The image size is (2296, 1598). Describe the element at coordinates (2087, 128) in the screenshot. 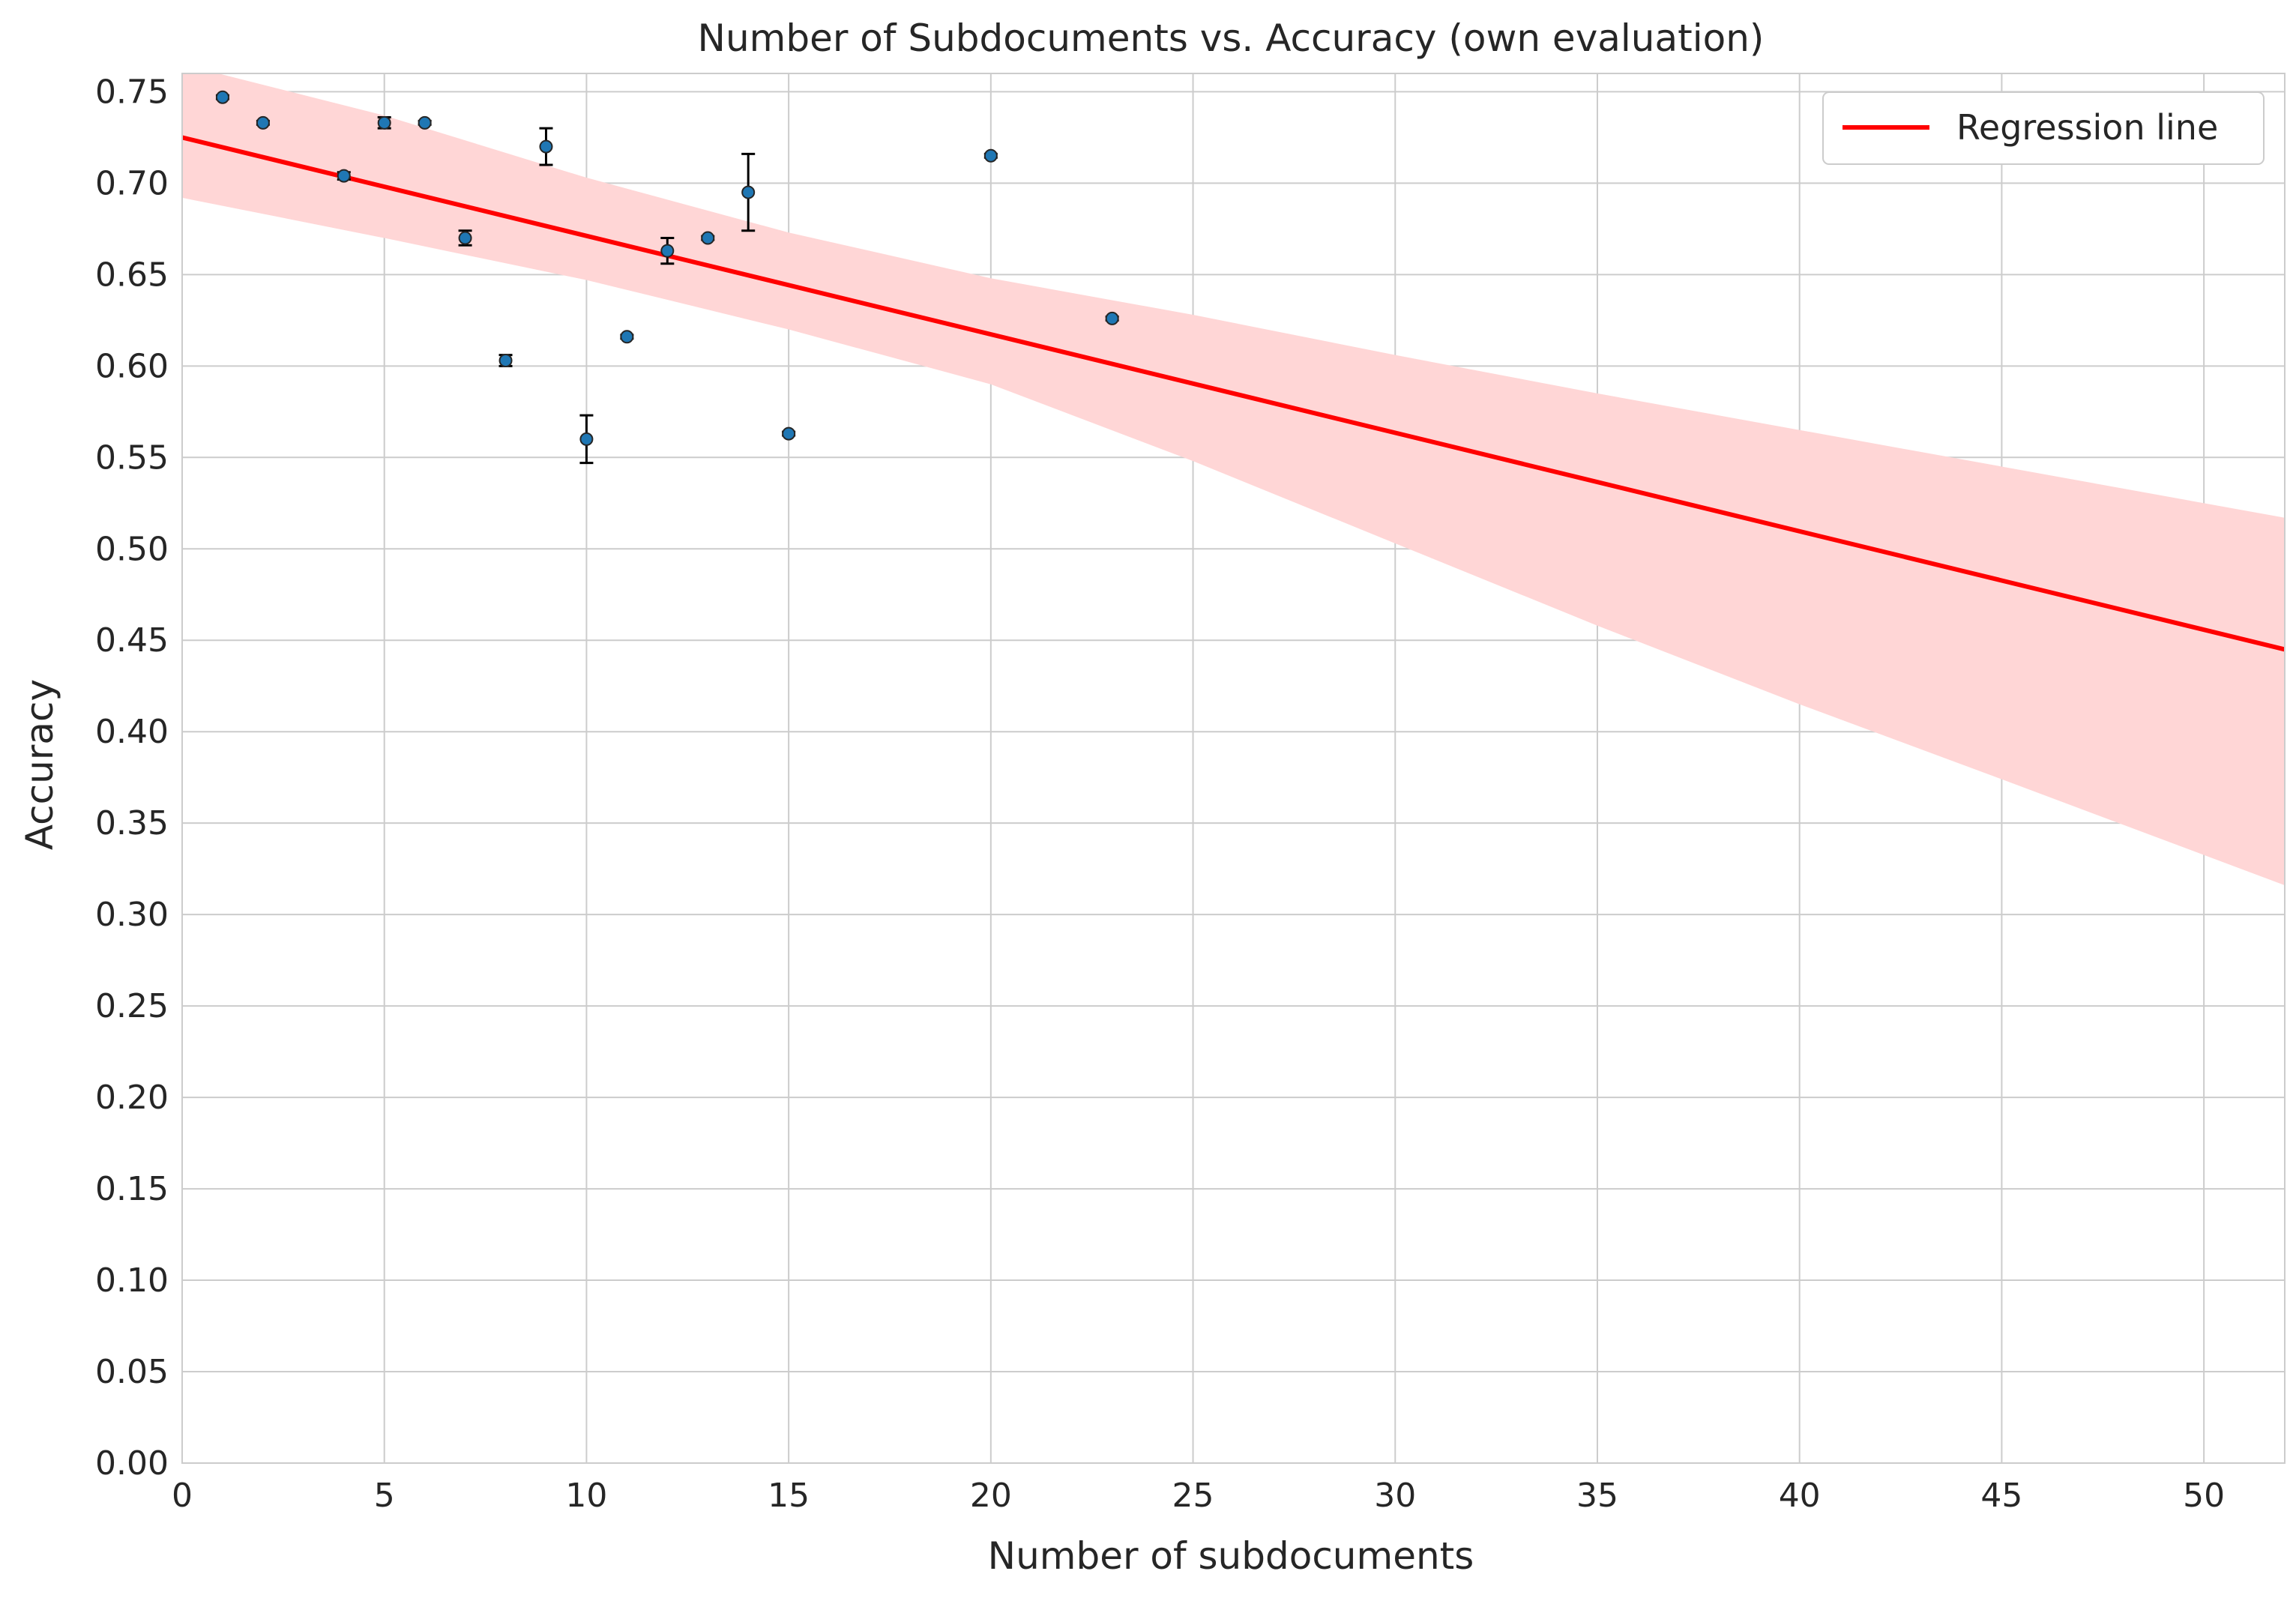

I see `legend-label-regression: Regression line` at that location.